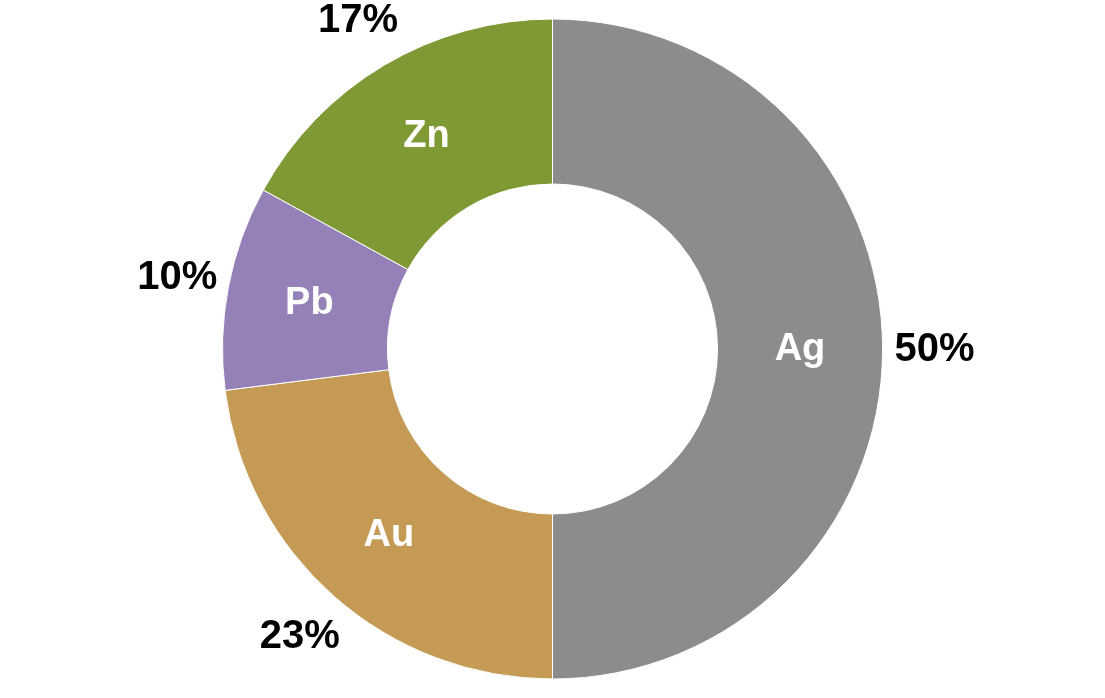  Describe the element at coordinates (299, 633) in the screenshot. I see `data-label: 23%` at that location.